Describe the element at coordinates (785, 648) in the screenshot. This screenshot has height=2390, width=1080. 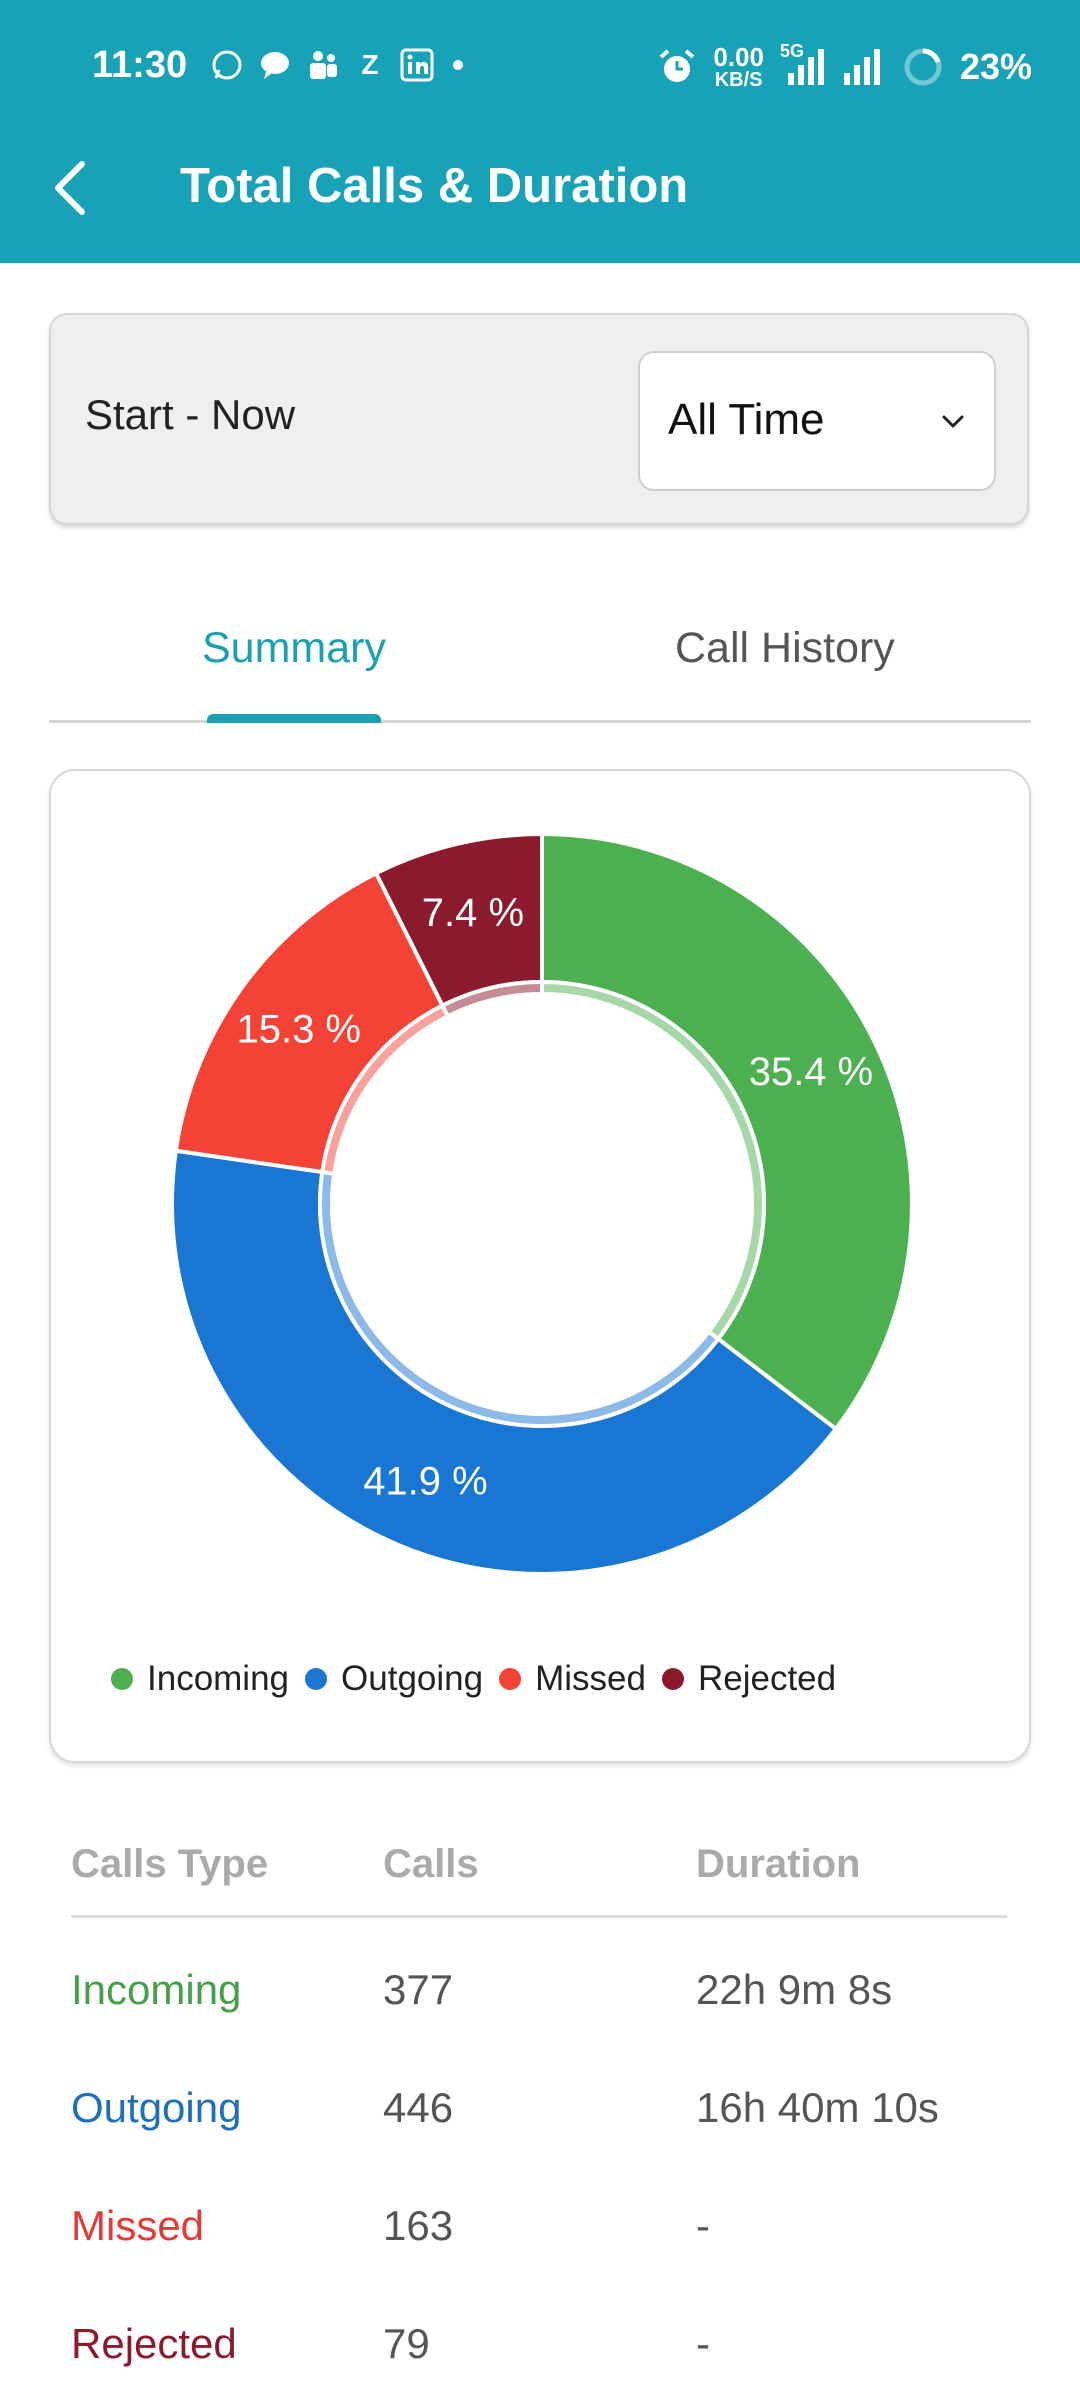
I see `tab-call-history: Call History` at that location.